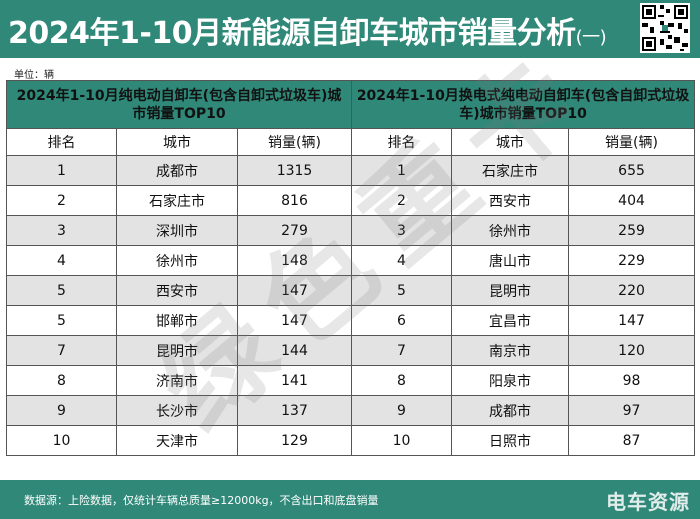 The width and height of the screenshot is (700, 519). I want to click on right-col-city-header: 城市, so click(510, 142).